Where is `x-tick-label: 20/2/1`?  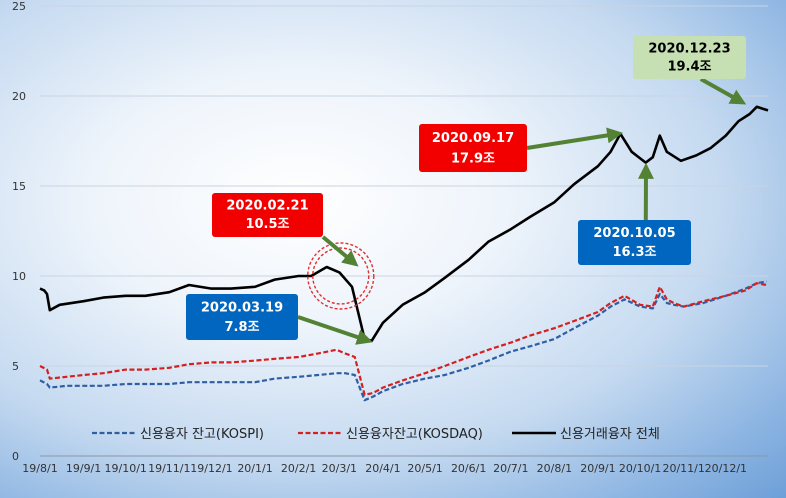
x-tick-label: 20/2/1 is located at coordinates (298, 468).